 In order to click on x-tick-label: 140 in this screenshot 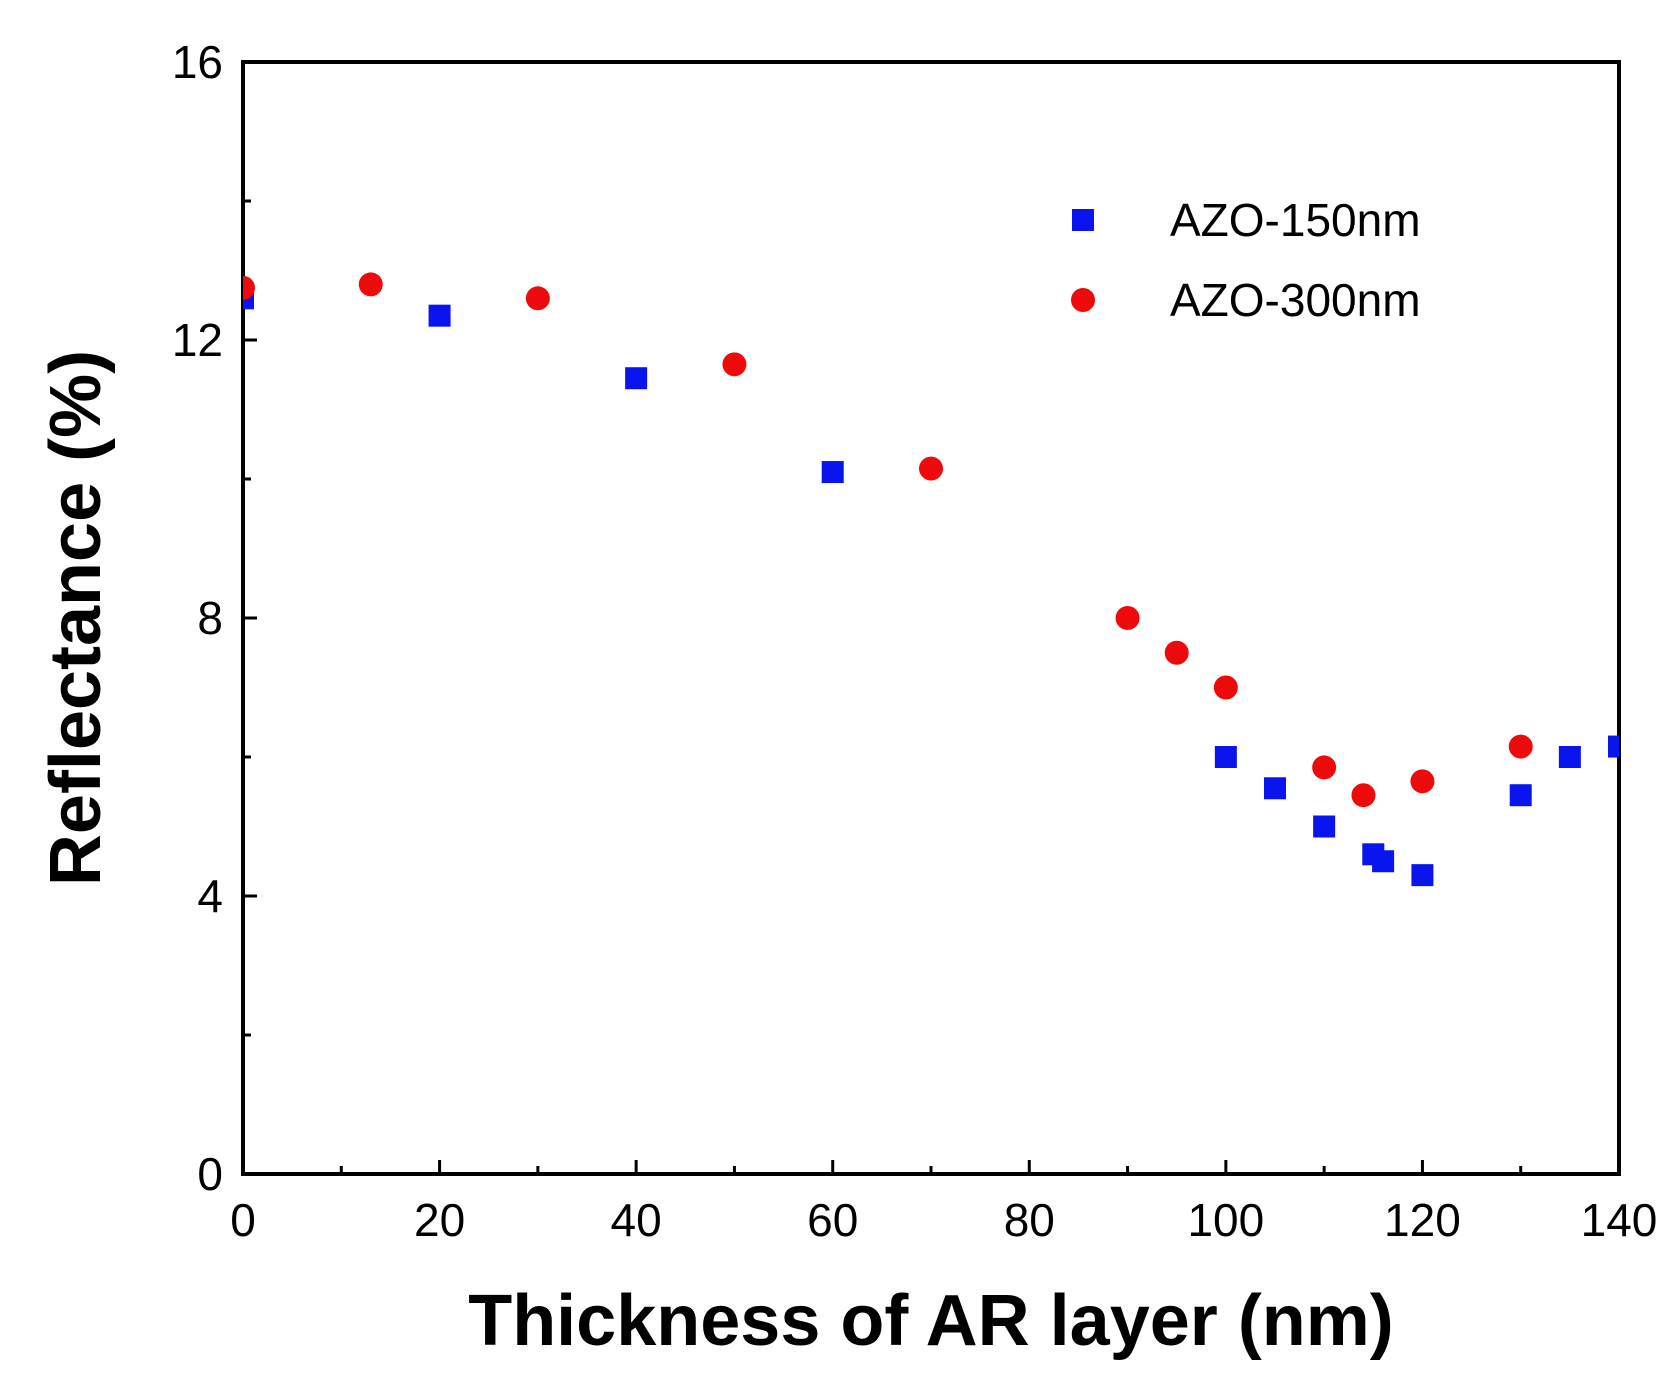, I will do `click(1619, 1220)`.